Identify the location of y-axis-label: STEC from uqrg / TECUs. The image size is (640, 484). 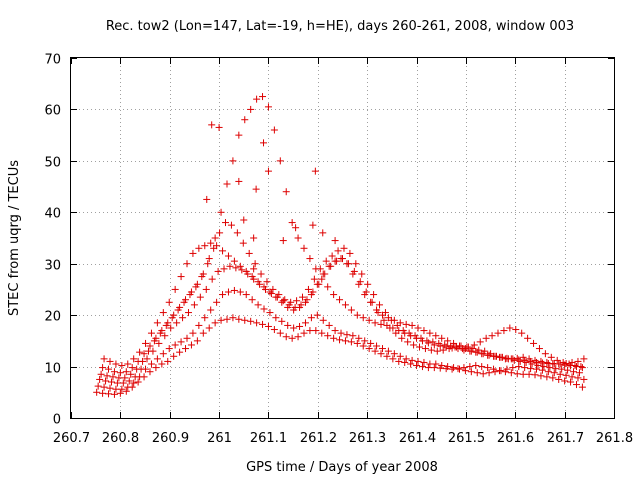
(14, 238).